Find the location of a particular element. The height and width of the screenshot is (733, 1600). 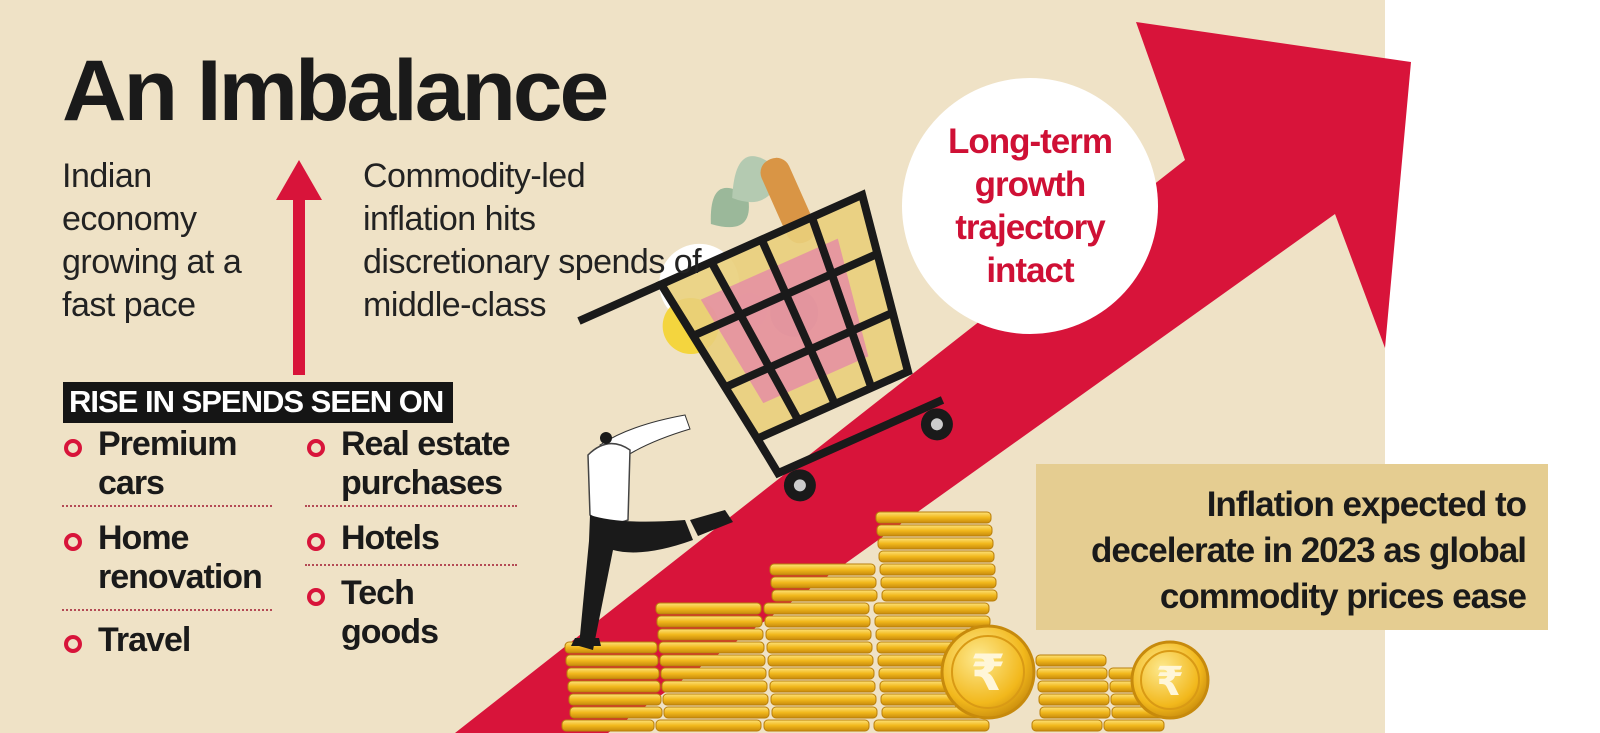

item-label: Tech goods is located at coordinates (390, 612).